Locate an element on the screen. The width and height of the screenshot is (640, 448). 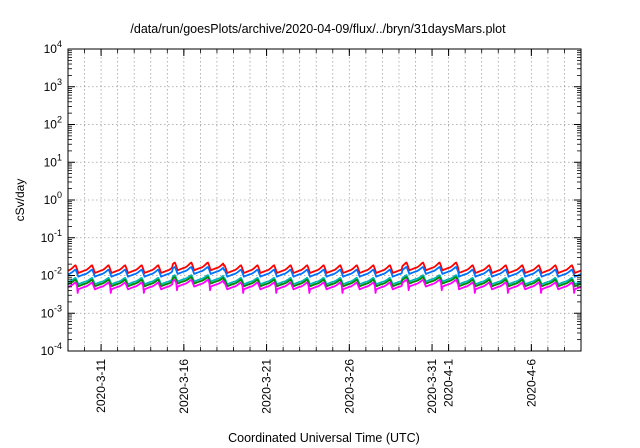
y-tick-label: 10³ is located at coordinates (53, 85).